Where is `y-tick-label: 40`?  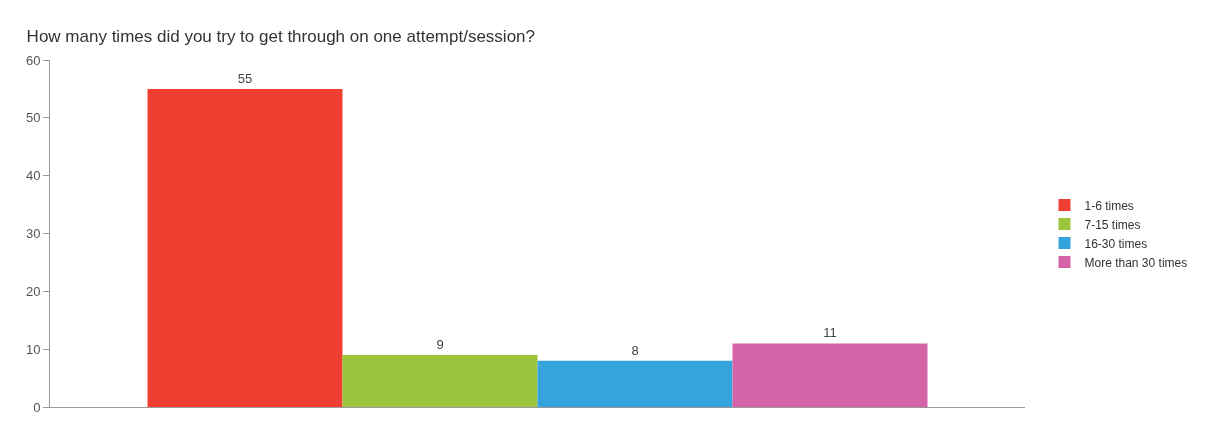
y-tick-label: 40 is located at coordinates (33, 176).